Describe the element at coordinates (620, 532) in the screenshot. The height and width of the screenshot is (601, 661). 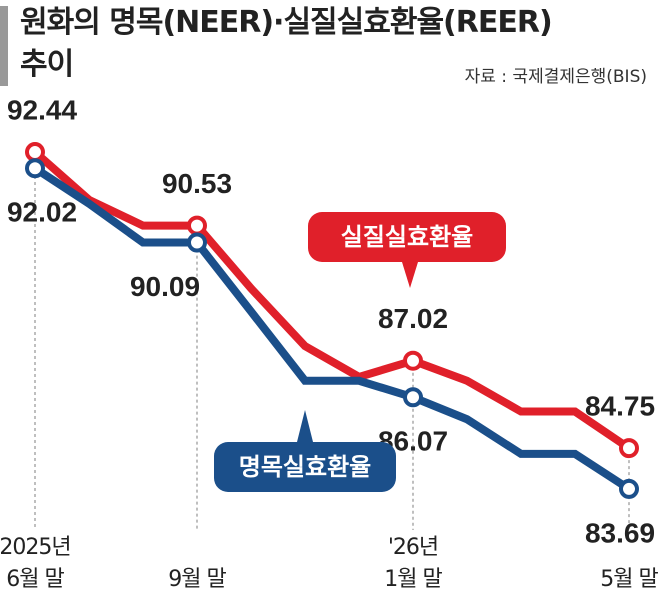
I see `value-label: 83.69` at that location.